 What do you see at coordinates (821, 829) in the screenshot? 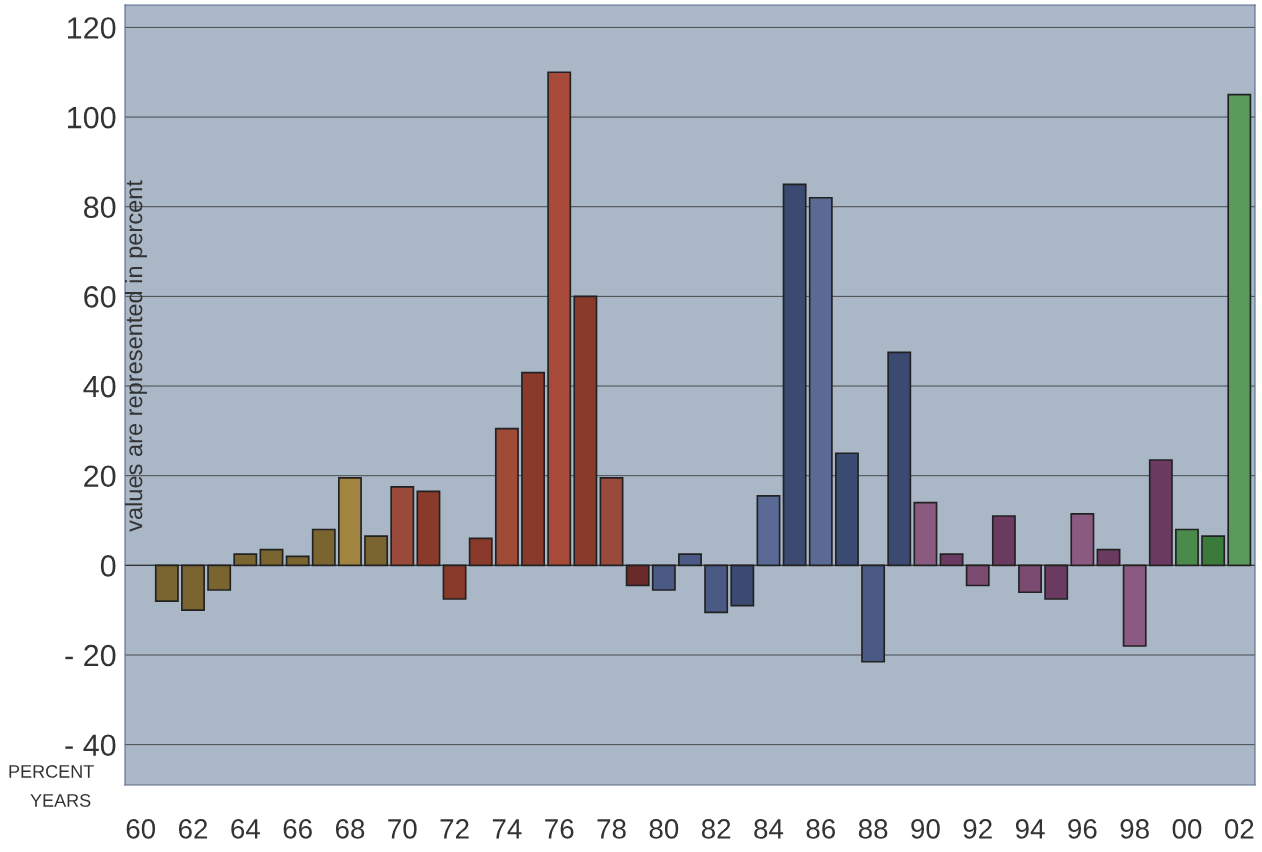
I see `x-tick-label: 86` at bounding box center [821, 829].